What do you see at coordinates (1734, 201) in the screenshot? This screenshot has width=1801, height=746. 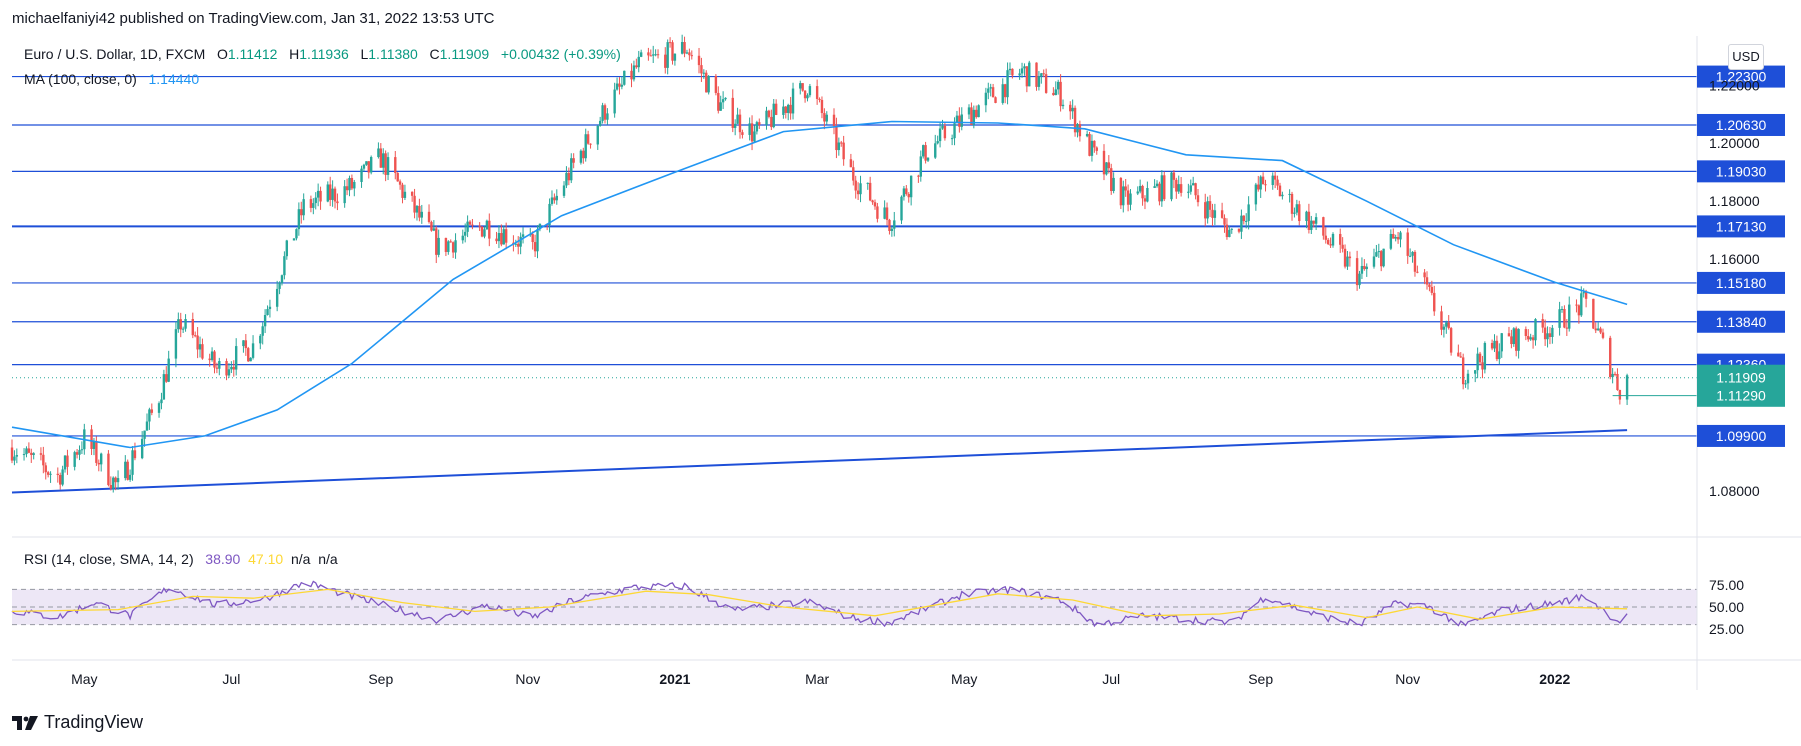 I see `price-axis-tick: 1.18000` at bounding box center [1734, 201].